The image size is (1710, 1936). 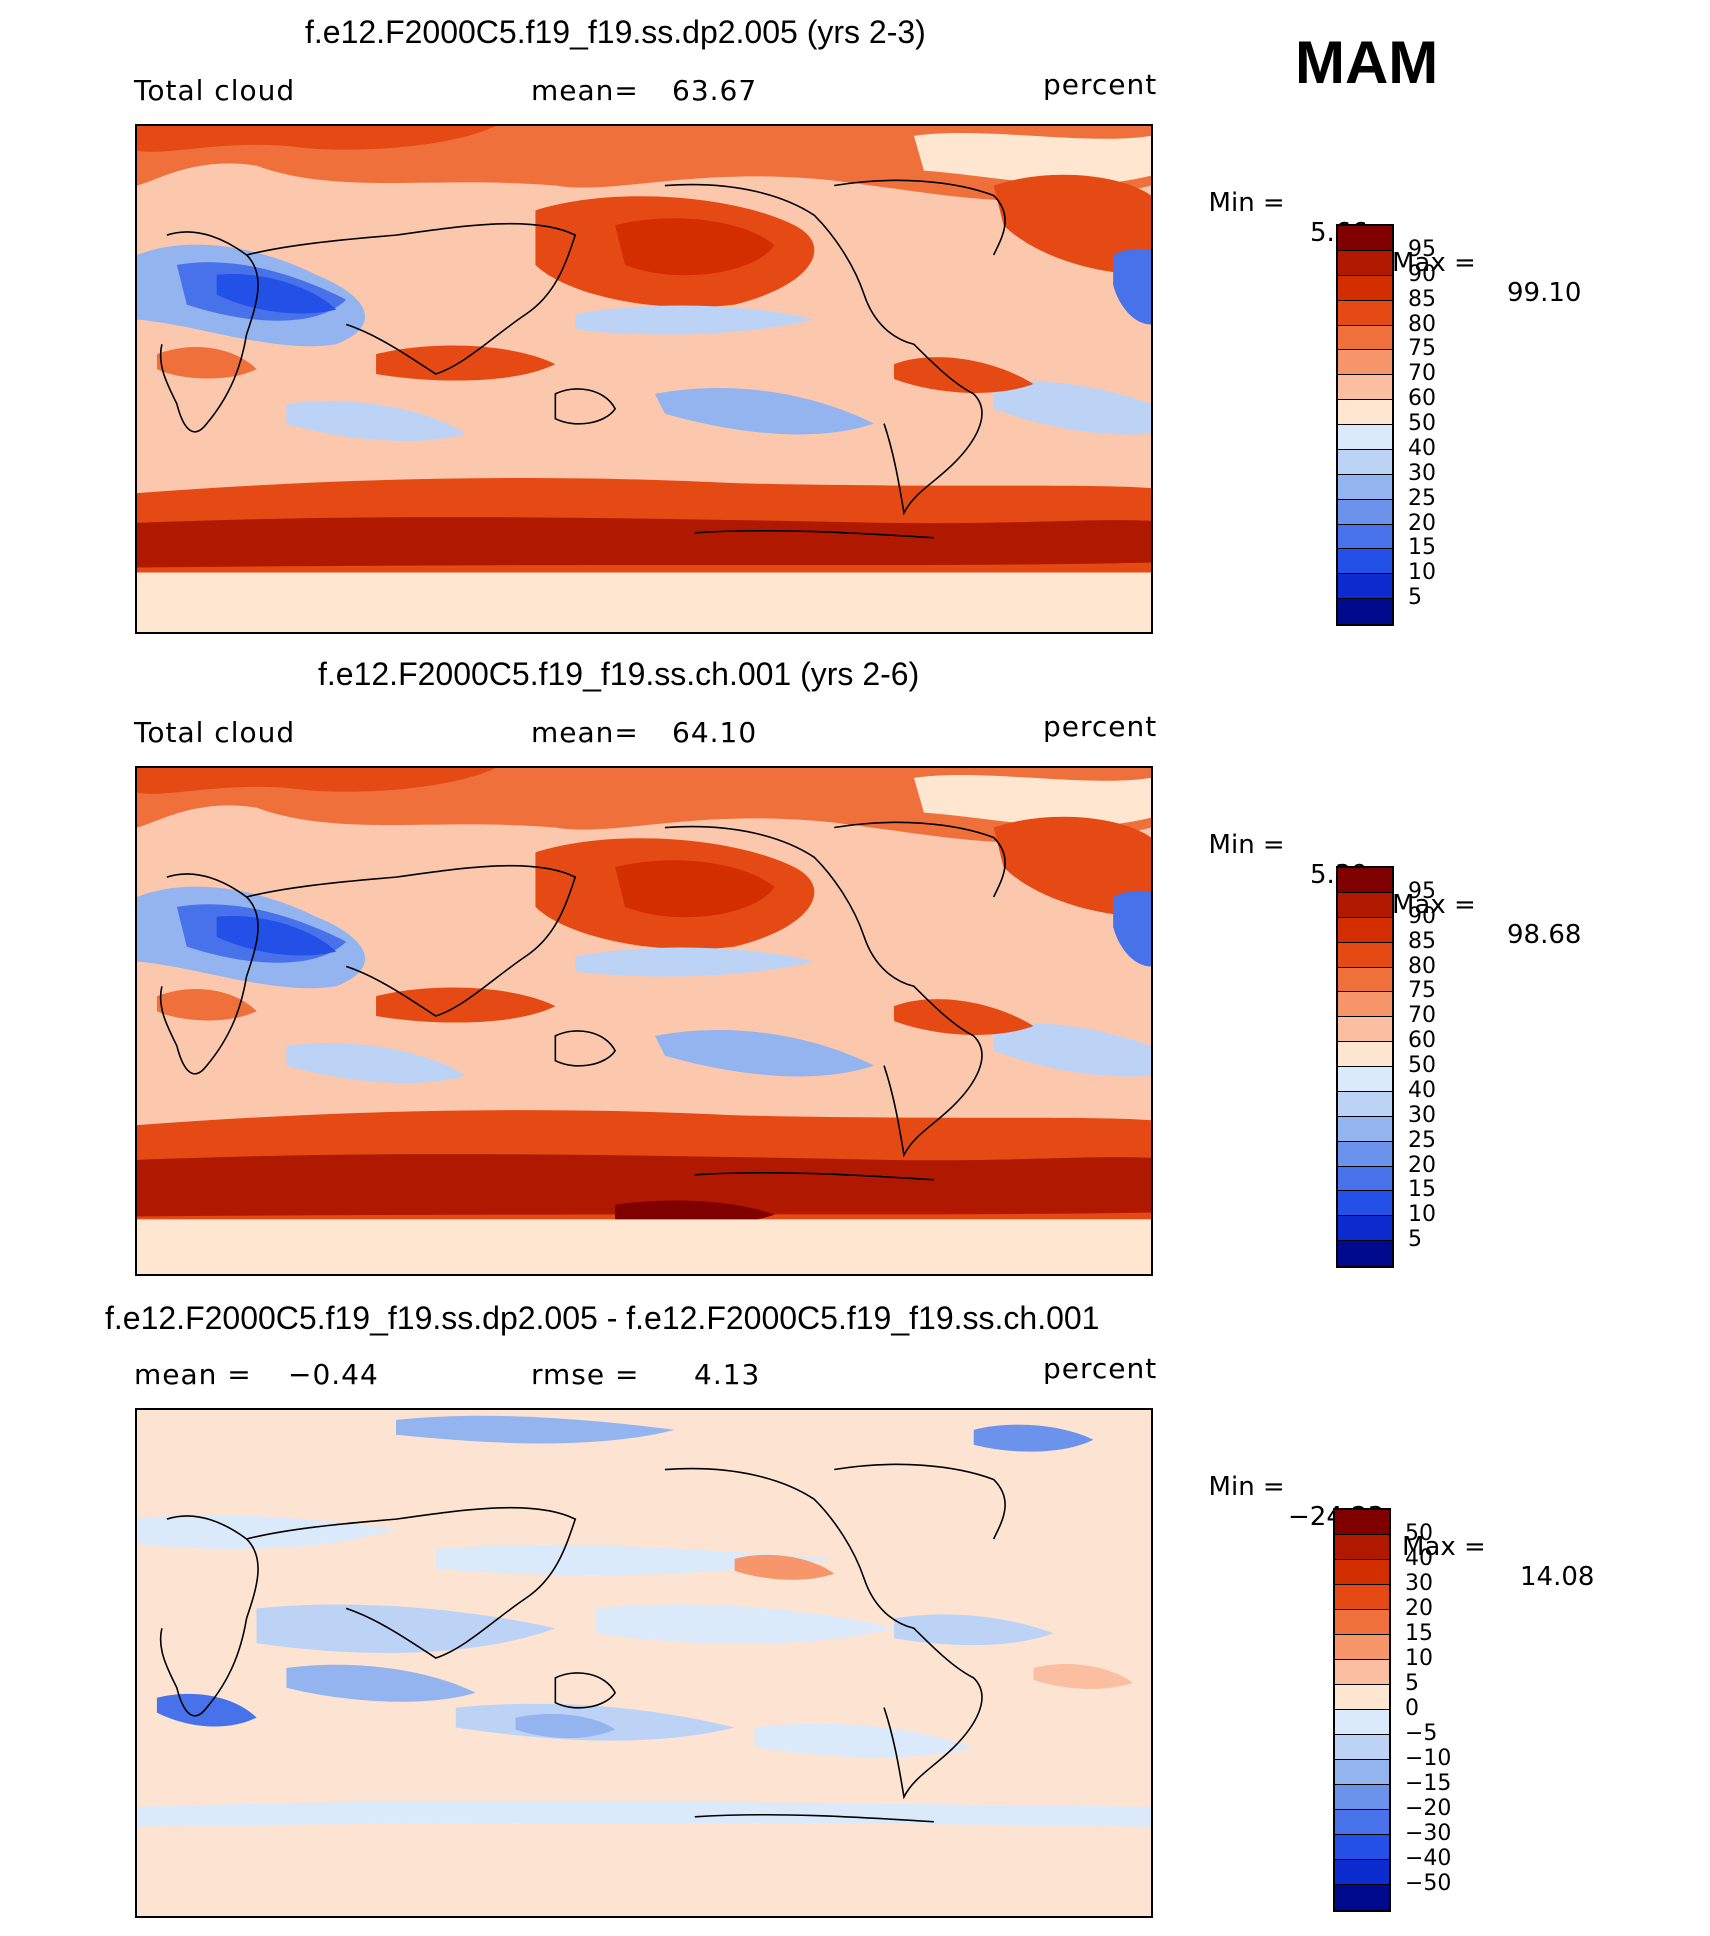 What do you see at coordinates (215, 732) in the screenshot?
I see `panel2-field-label: Total cloud` at bounding box center [215, 732].